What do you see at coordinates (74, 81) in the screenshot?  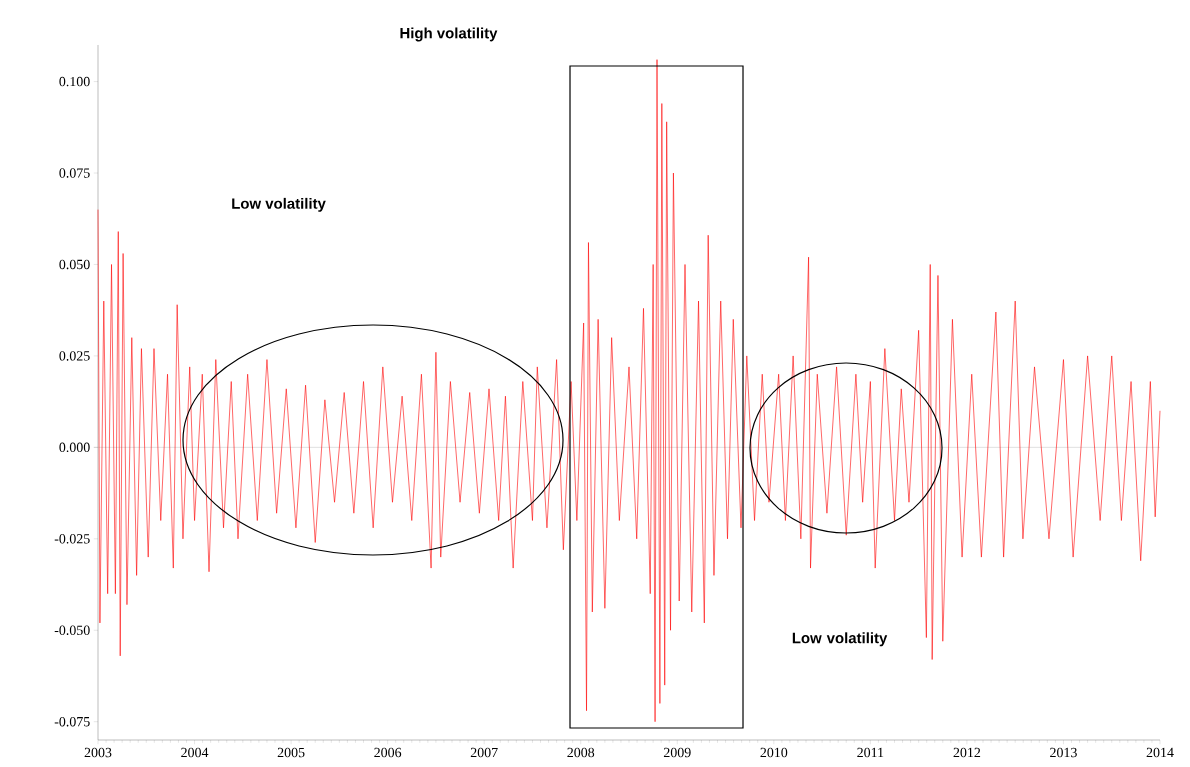 I see `y-tick-label: 0.100` at bounding box center [74, 81].